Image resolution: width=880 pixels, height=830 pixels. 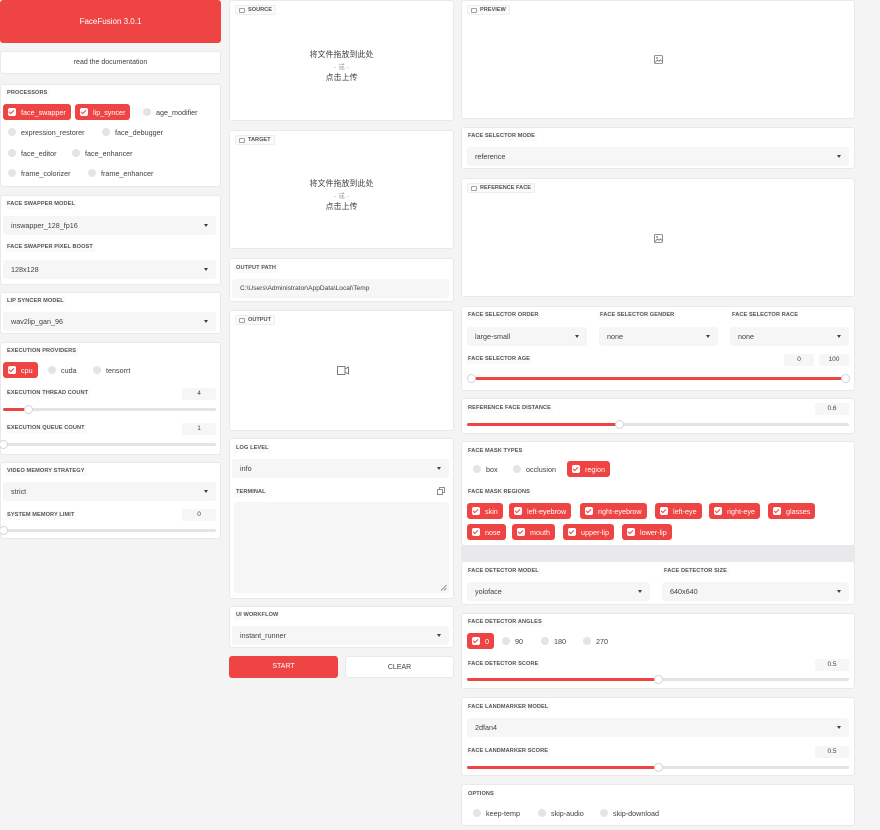 I want to click on terminal-output, so click(x=341, y=547).